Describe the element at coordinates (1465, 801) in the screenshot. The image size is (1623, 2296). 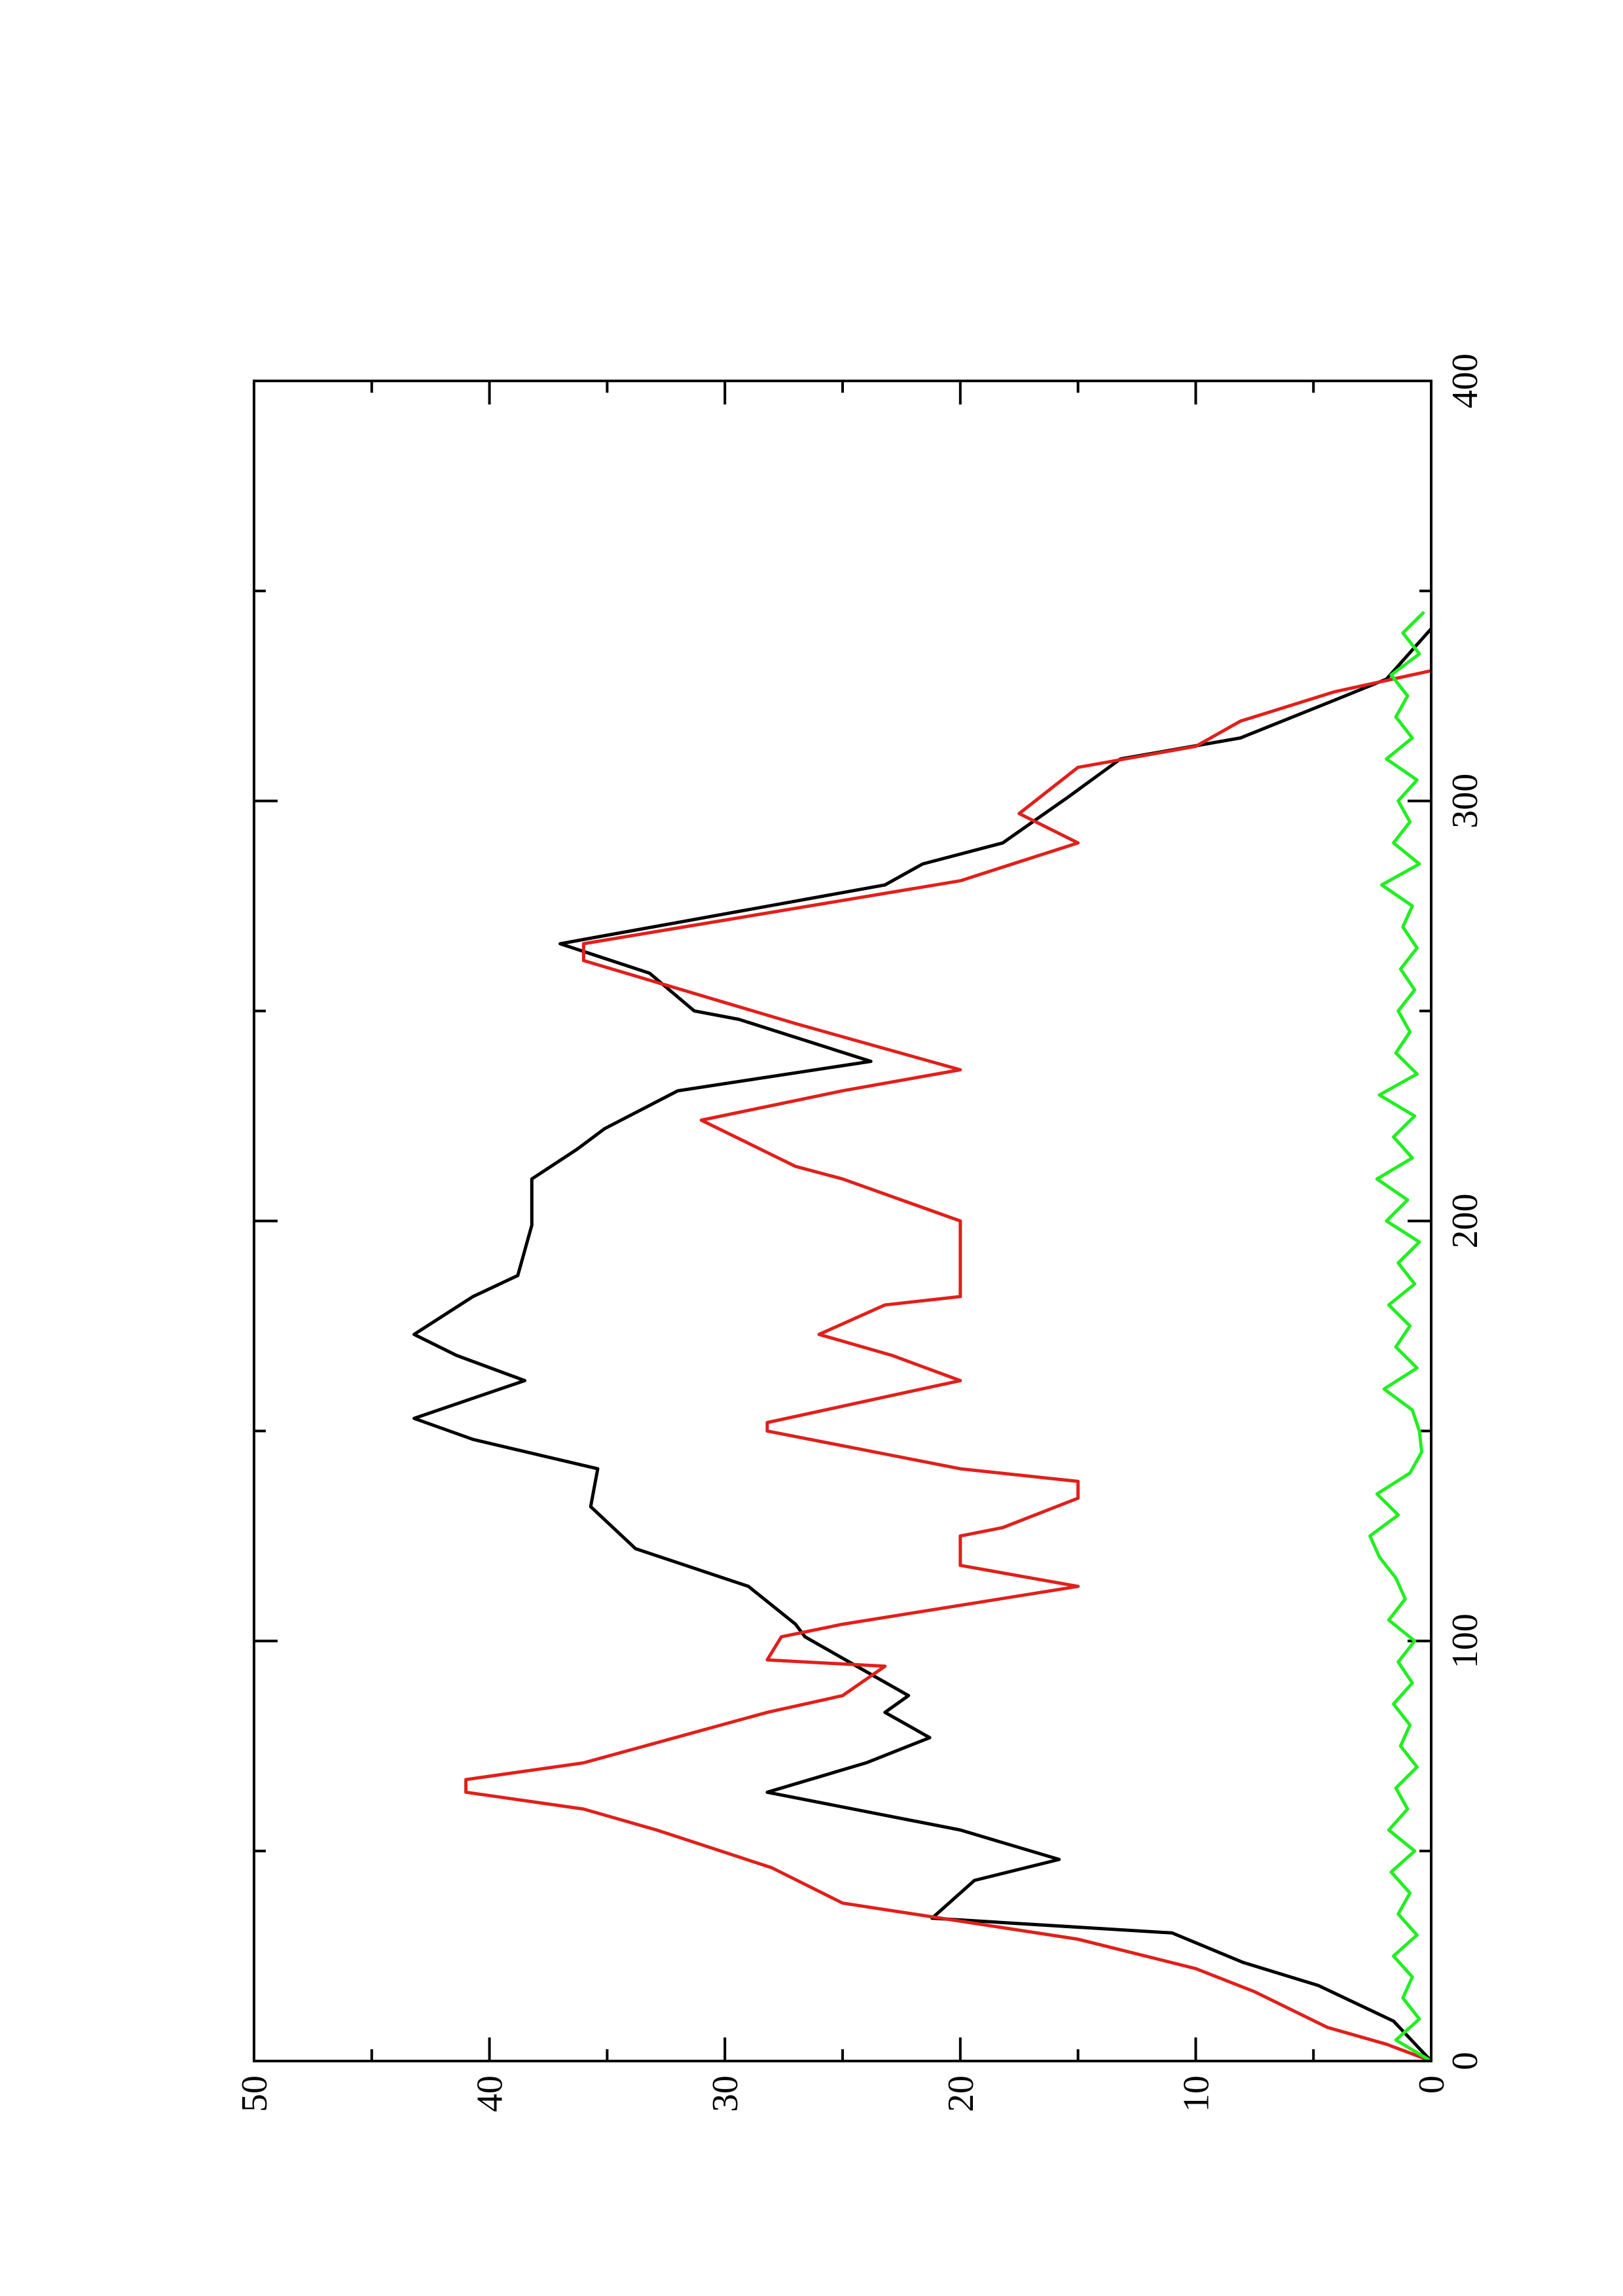
I see `x-tick-label: 300` at that location.